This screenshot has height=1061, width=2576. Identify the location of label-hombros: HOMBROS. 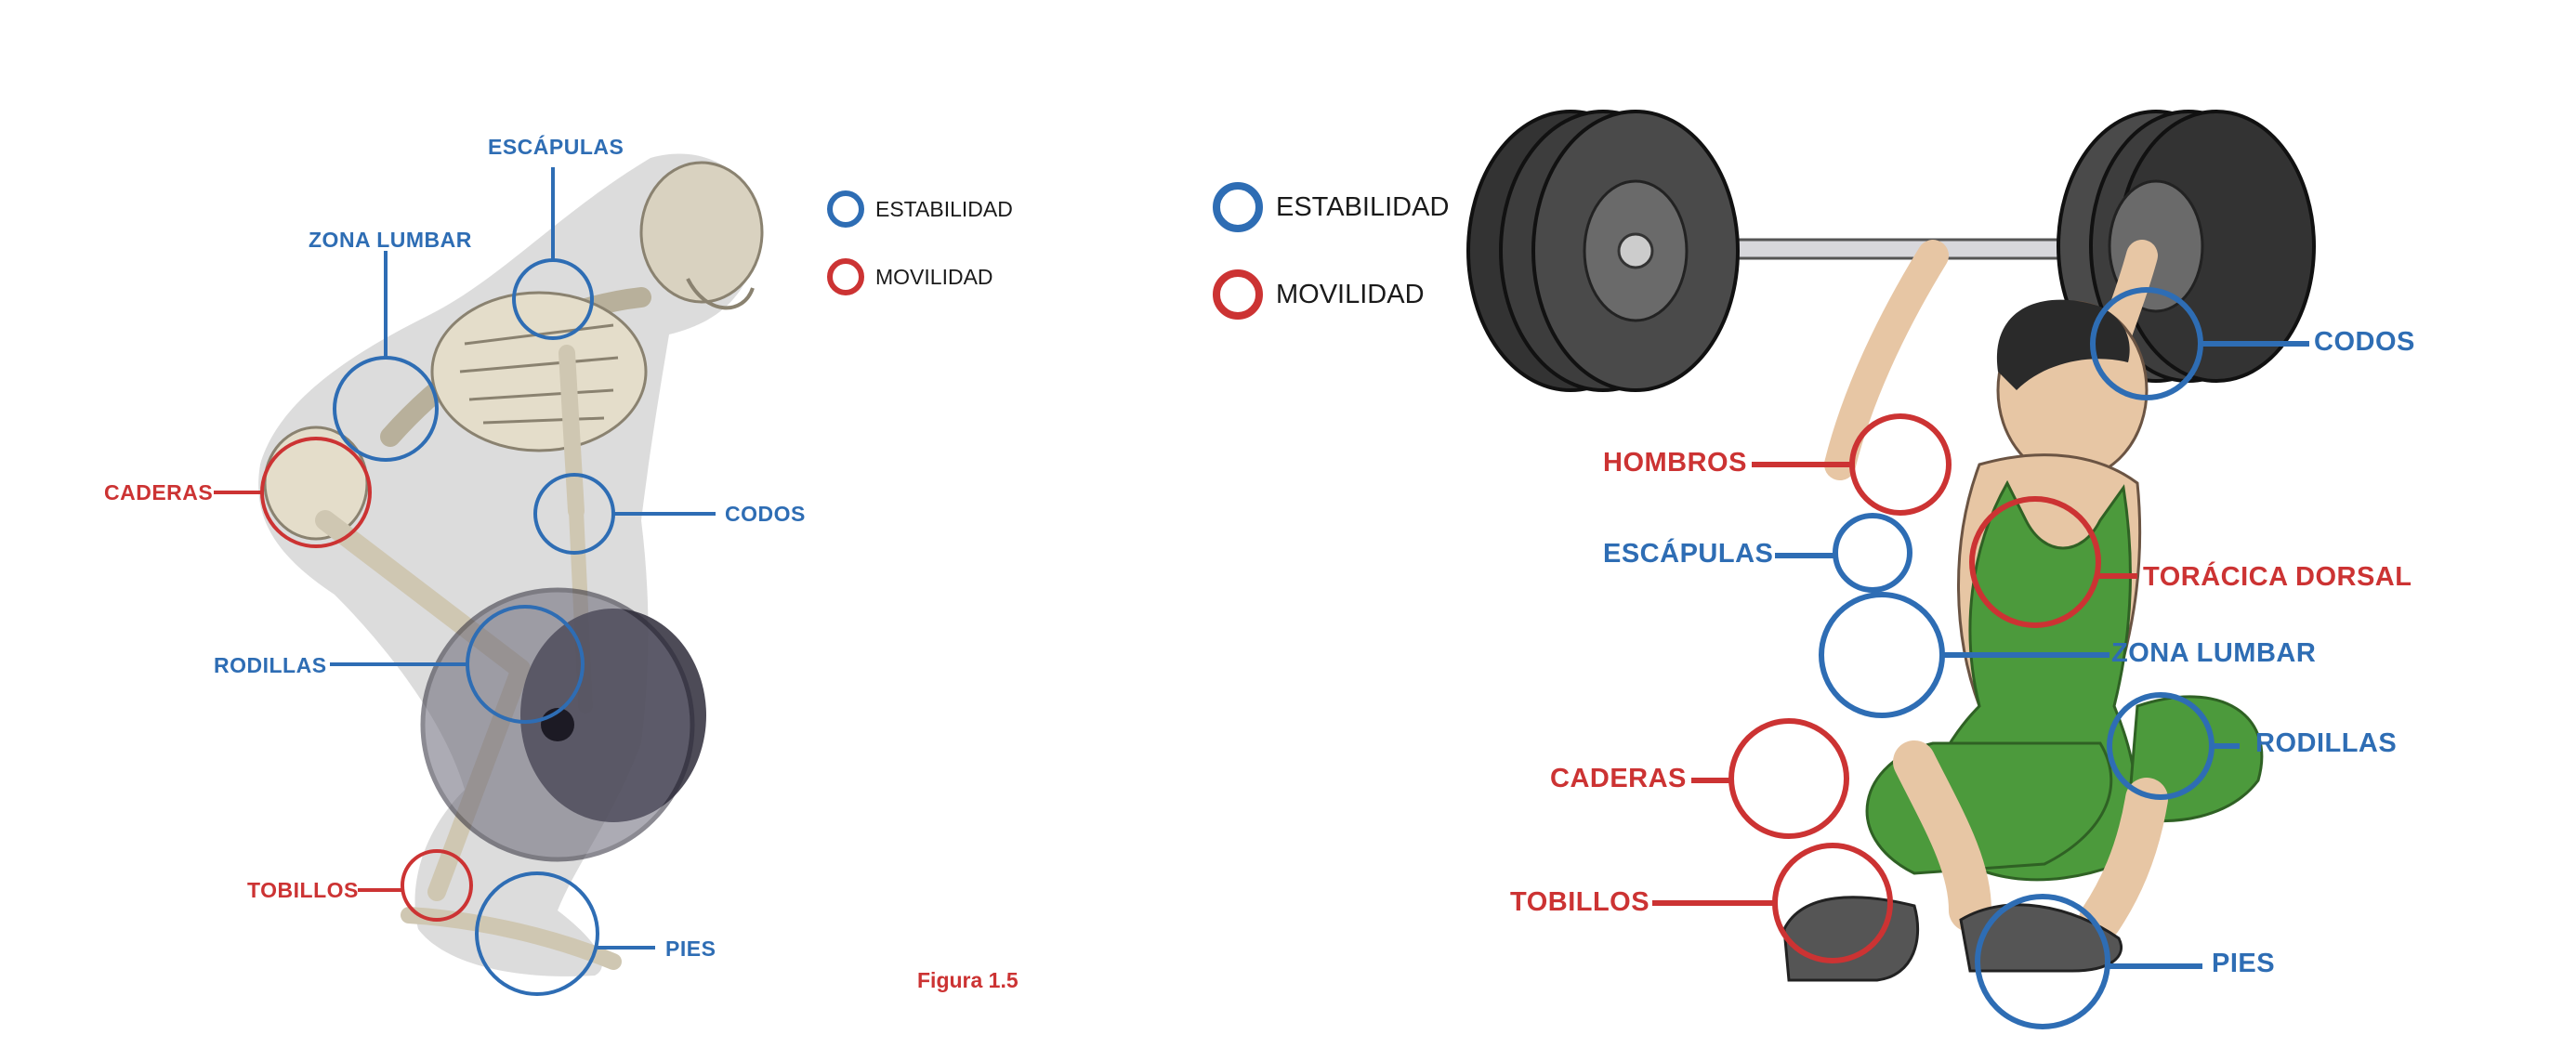
(1675, 463).